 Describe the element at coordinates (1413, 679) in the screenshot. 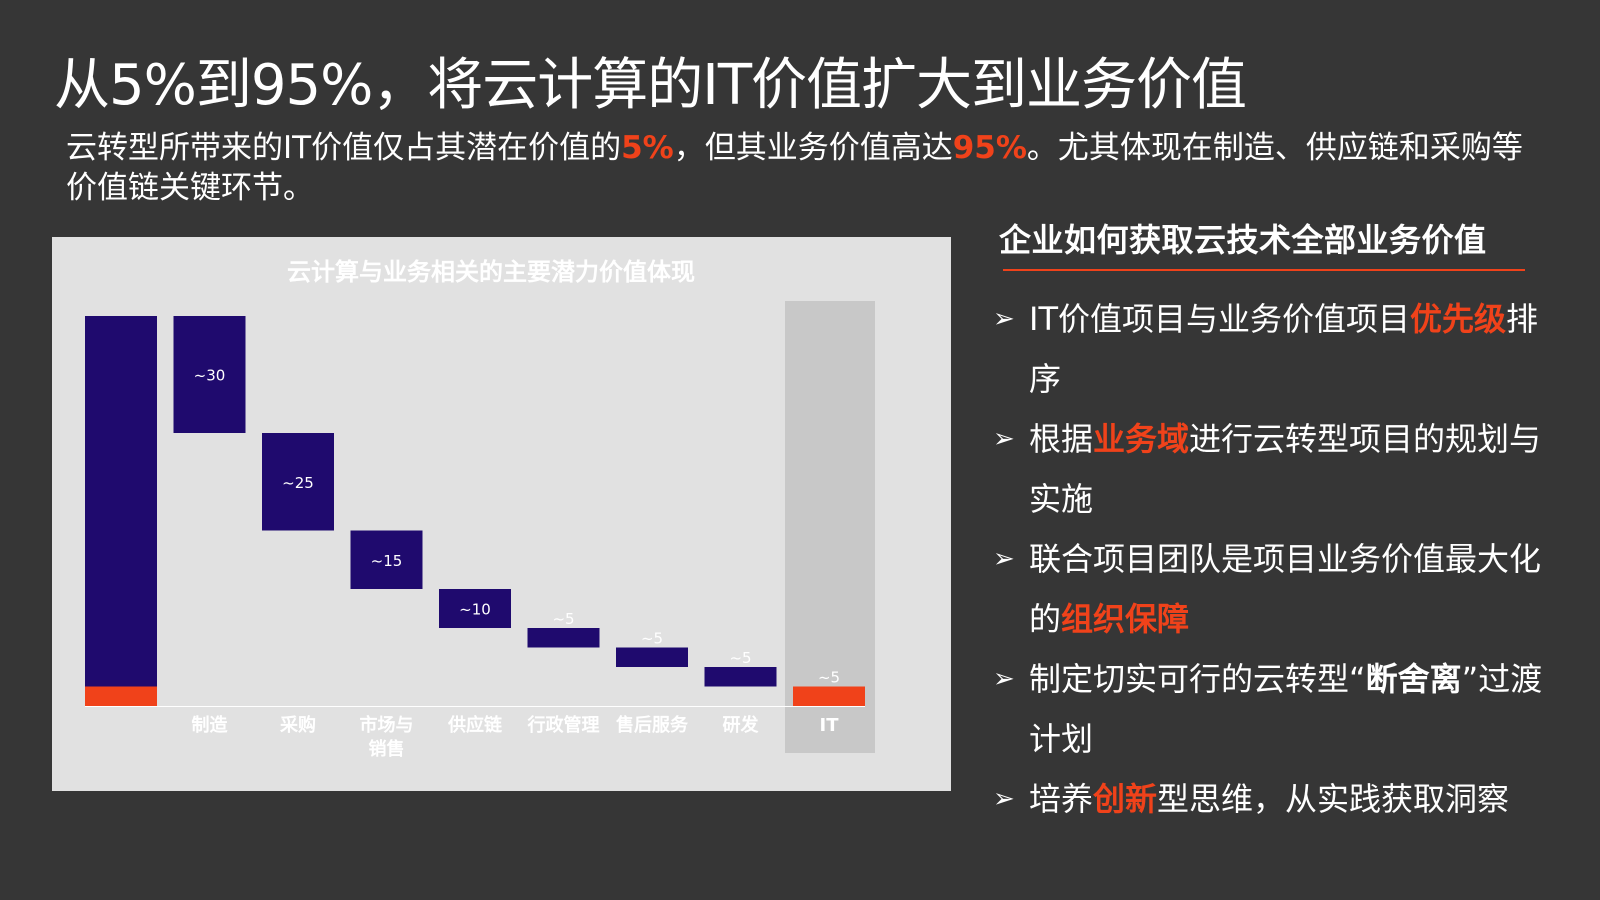

I see `bullet-bold-text: 断舍离` at that location.